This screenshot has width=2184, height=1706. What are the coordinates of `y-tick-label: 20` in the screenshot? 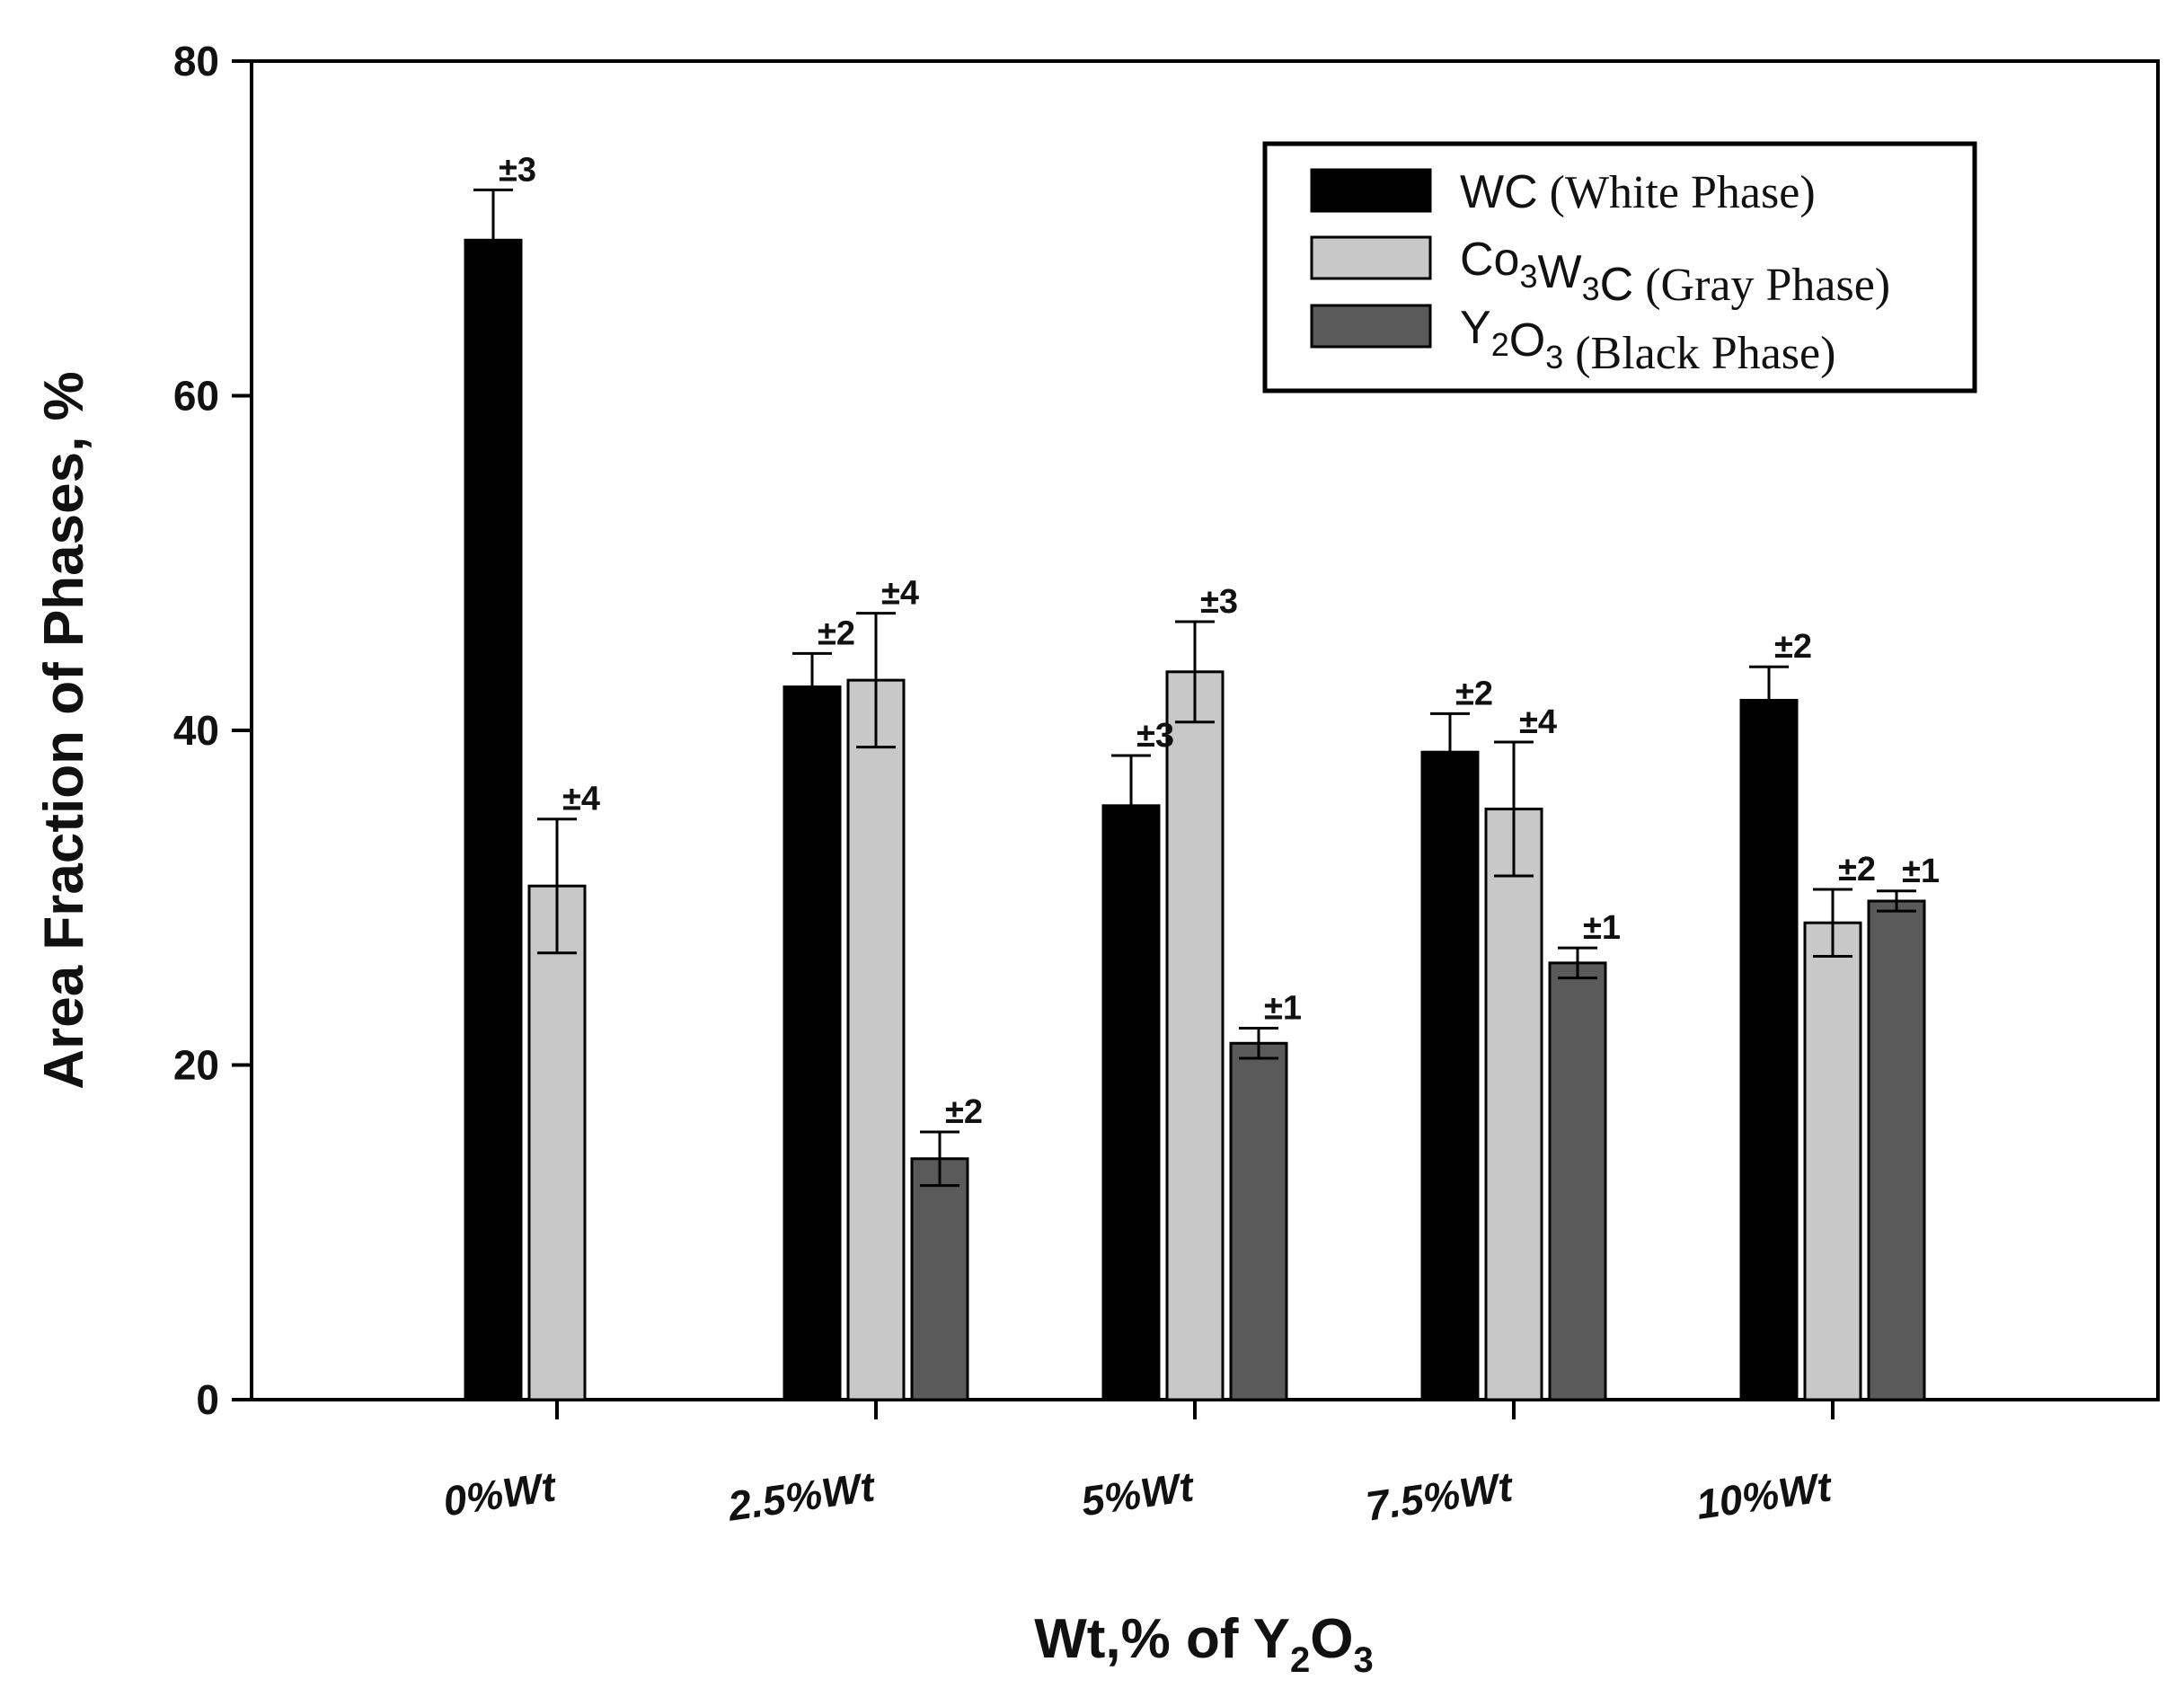 It's located at (196, 1066).